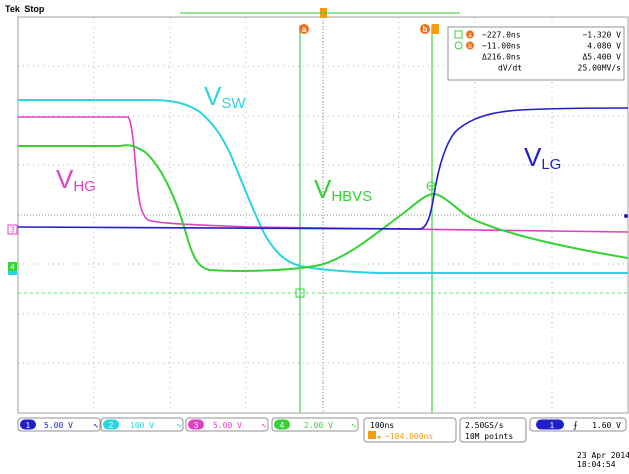 This screenshot has width=629, height=474. I want to click on timebase-readout: 100ns ▸ −184.000ns, so click(410, 430).